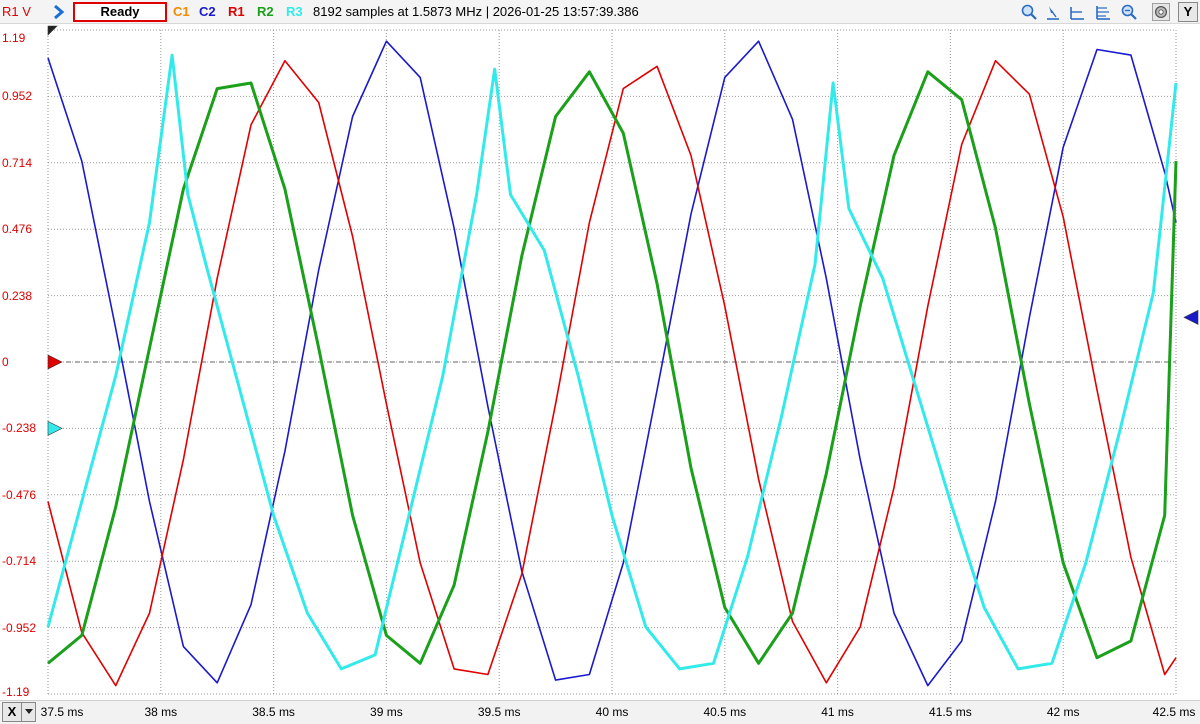 The width and height of the screenshot is (1200, 724). What do you see at coordinates (499, 712) in the screenshot?
I see `x-tick-label: 39.5 ms` at bounding box center [499, 712].